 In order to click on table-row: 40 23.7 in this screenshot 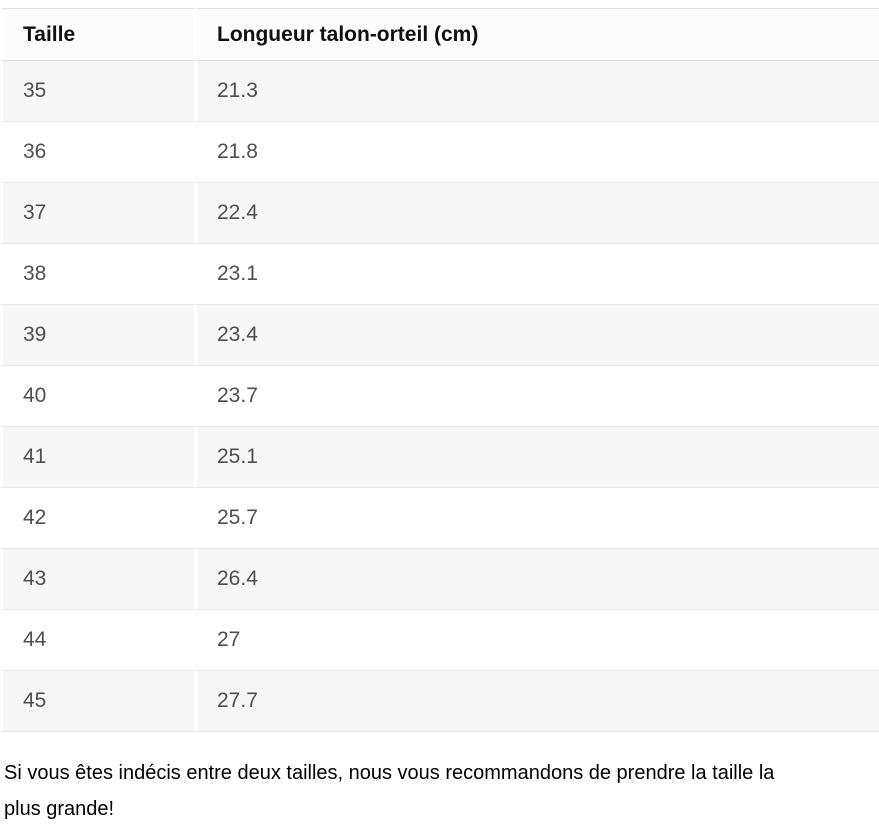, I will do `click(439, 396)`.